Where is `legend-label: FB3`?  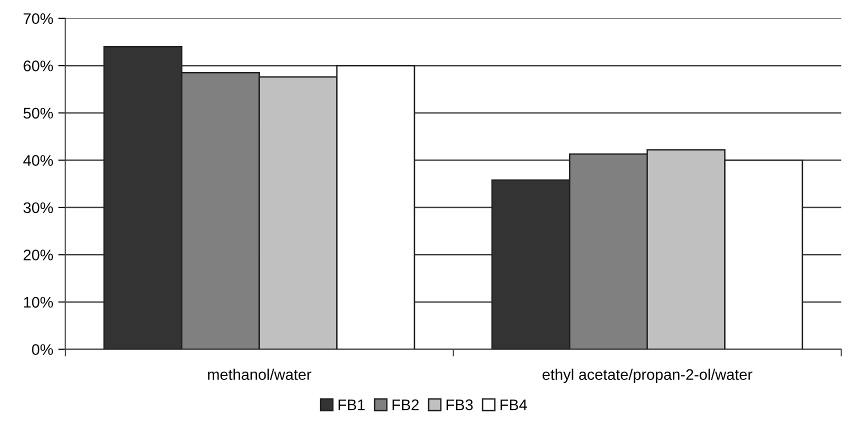 legend-label: FB3 is located at coordinates (459, 404).